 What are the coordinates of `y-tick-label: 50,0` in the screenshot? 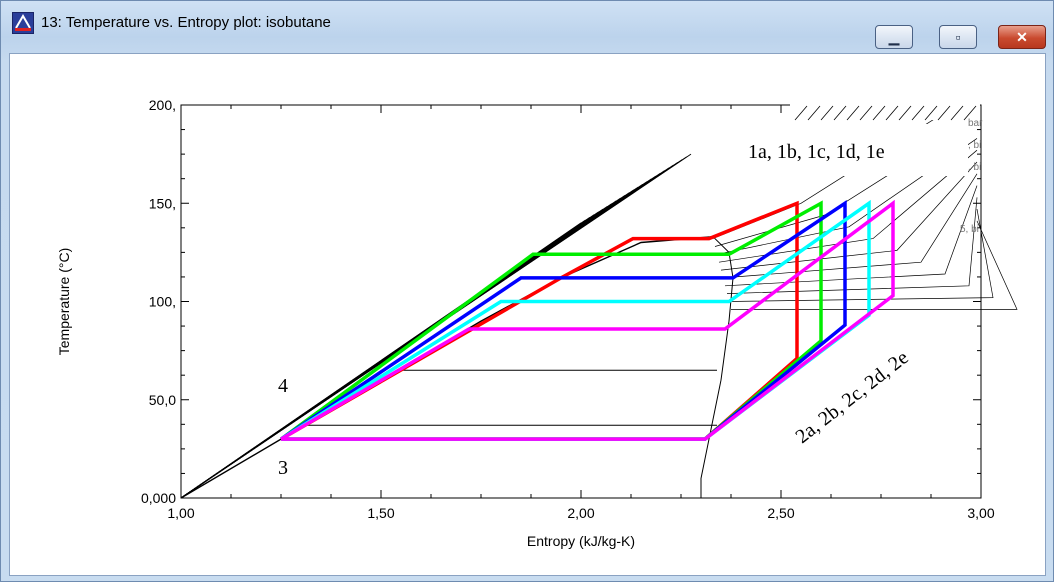 It's located at (162, 400).